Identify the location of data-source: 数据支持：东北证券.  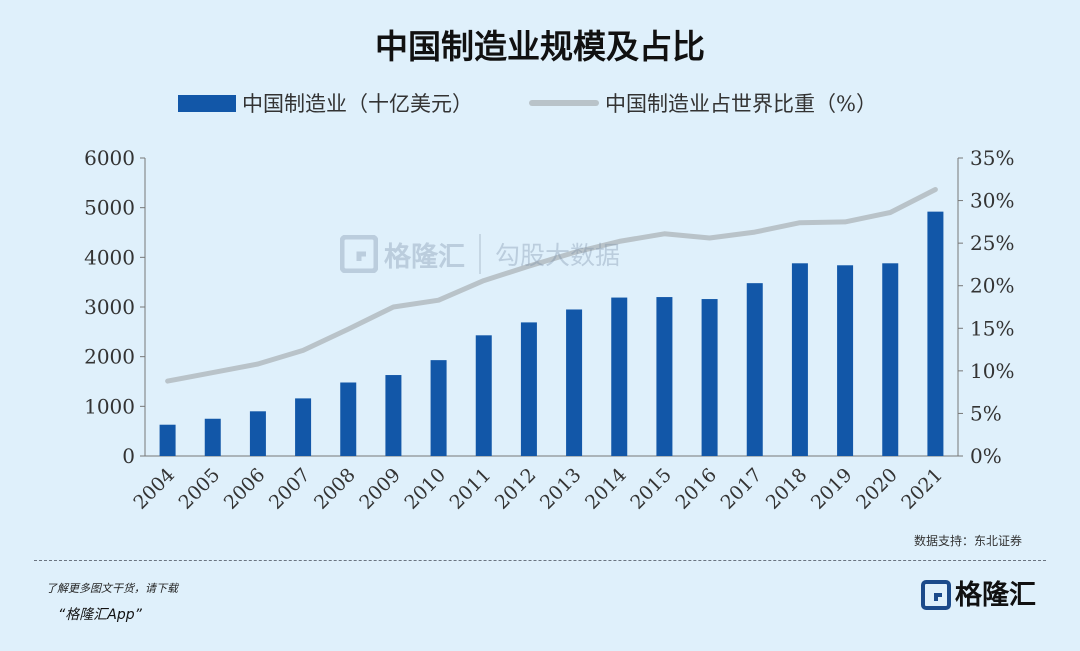
(967, 541).